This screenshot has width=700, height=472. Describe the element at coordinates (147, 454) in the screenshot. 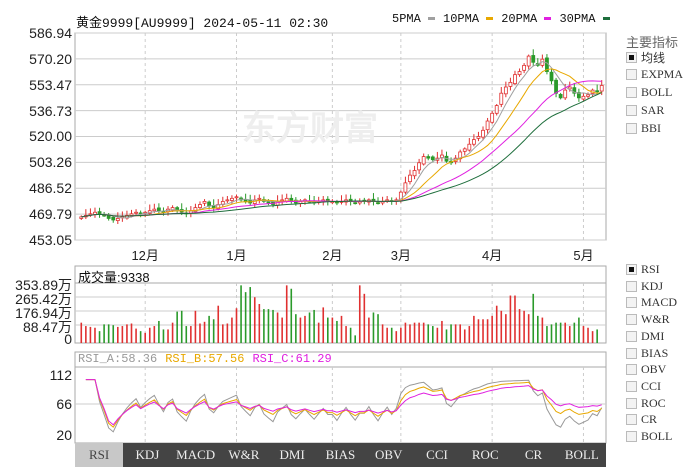

I see `tab-kdj: KDJ` at that location.